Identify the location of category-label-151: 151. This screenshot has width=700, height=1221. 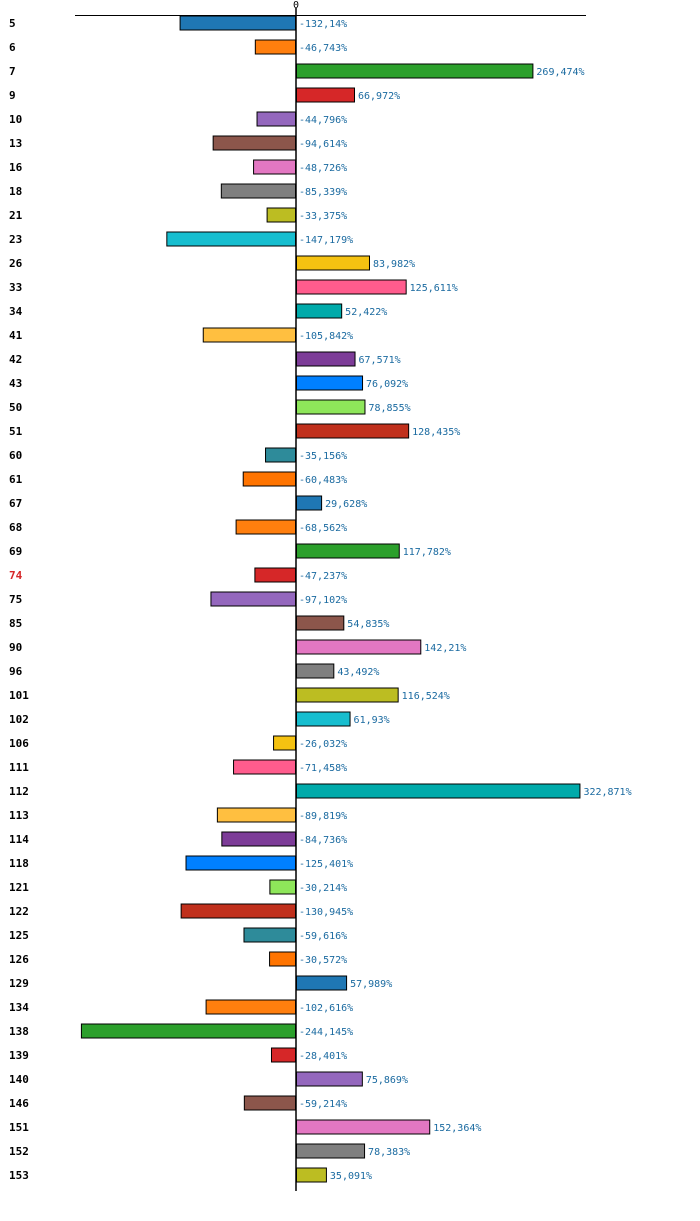
(19, 1127).